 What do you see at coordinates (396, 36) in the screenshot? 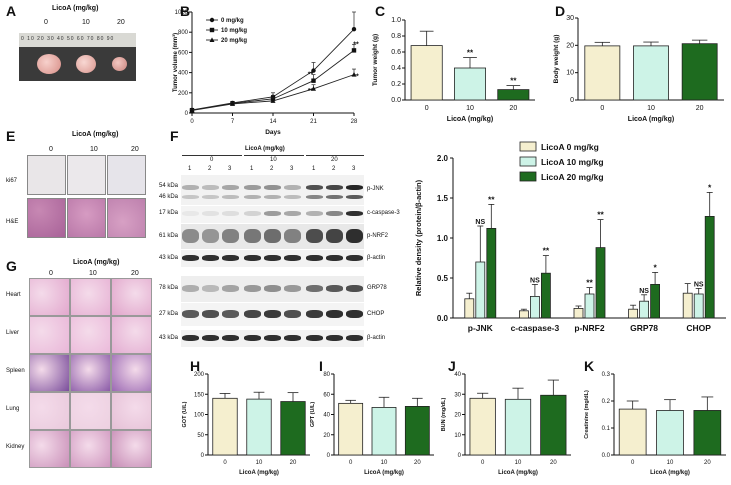
I see `y-tick-label: 0.8` at bounding box center [396, 36].